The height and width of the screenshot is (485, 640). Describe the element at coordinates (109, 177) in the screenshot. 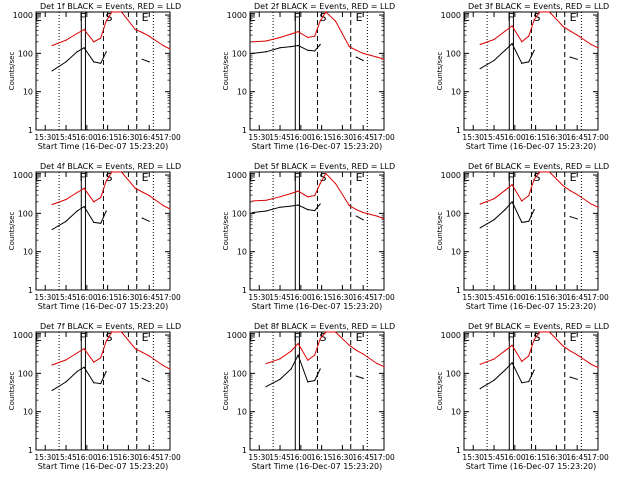

I see `attenuator-state-label: S` at that location.